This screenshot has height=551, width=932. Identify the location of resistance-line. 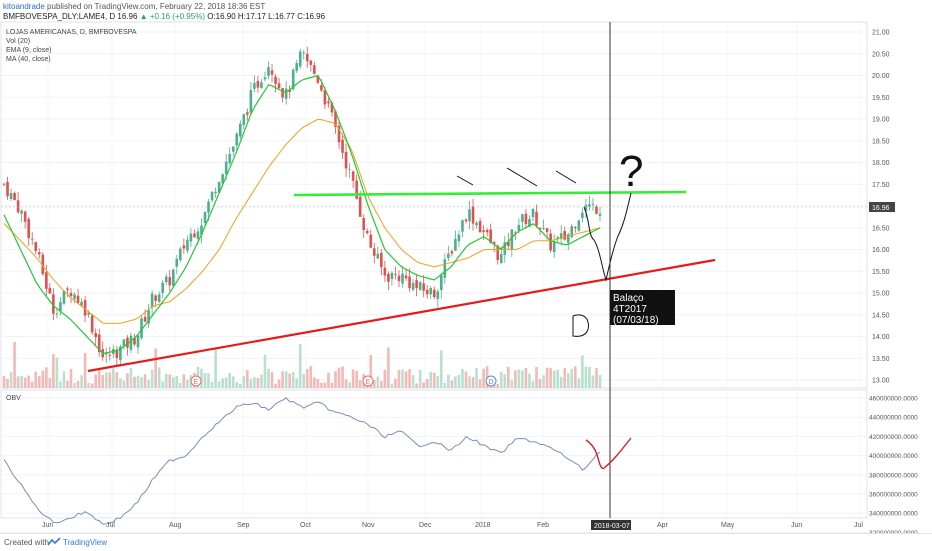
(490, 193).